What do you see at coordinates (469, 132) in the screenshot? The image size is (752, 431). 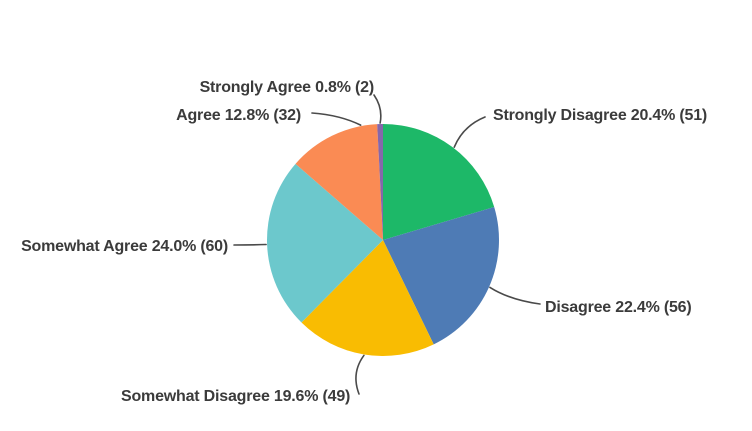 I see `leader-line-strongly-disagree` at bounding box center [469, 132].